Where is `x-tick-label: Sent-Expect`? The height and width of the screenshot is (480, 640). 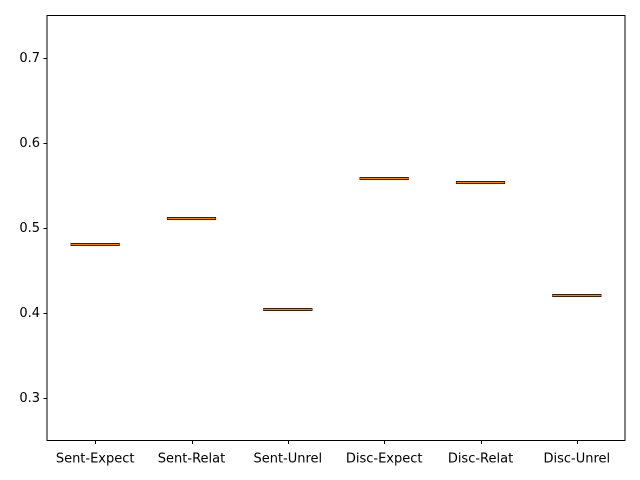
x-tick-label: Sent-Expect is located at coordinates (95, 459).